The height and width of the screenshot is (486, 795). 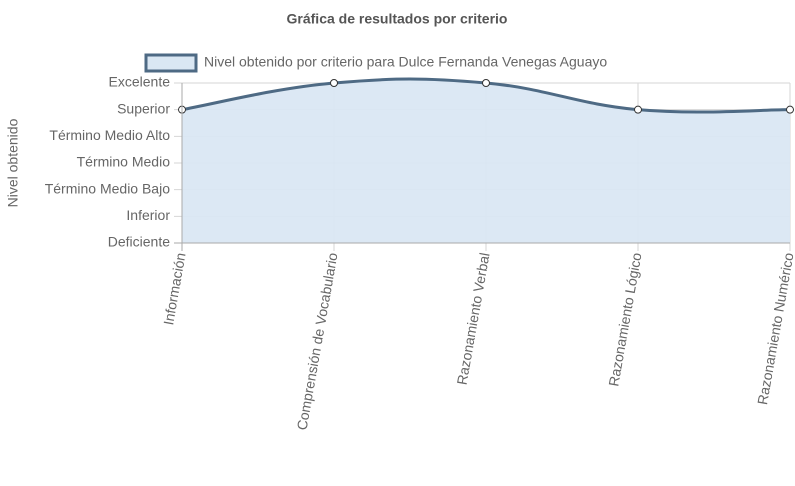 I want to click on y-tick-label: Superior, so click(x=143, y=108).